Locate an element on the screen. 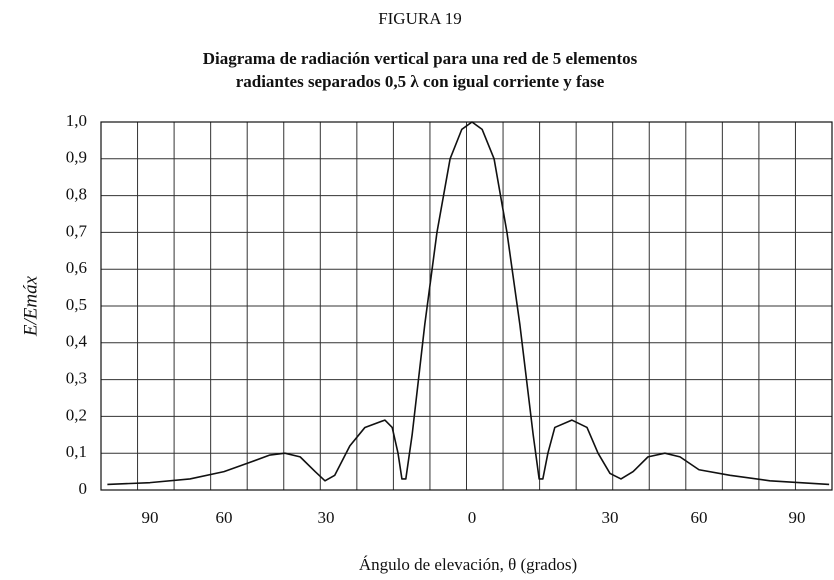 The height and width of the screenshot is (580, 834). x-axis-label: Ángulo de elevación, θ (grados) is located at coordinates (468, 564).